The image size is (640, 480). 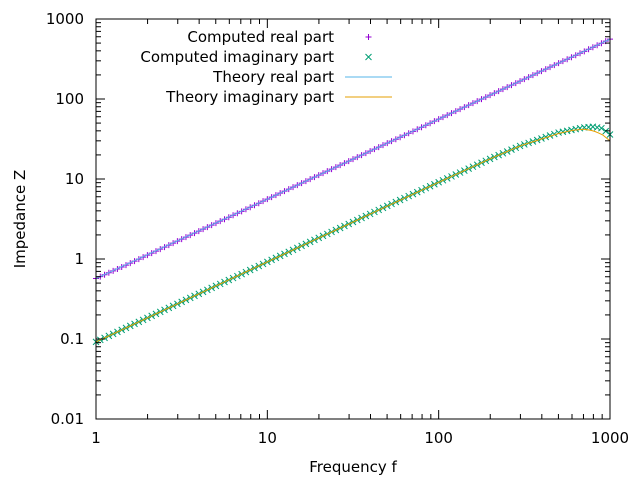 What do you see at coordinates (69, 99) in the screenshot?
I see `y-tick-label: 100` at bounding box center [69, 99].